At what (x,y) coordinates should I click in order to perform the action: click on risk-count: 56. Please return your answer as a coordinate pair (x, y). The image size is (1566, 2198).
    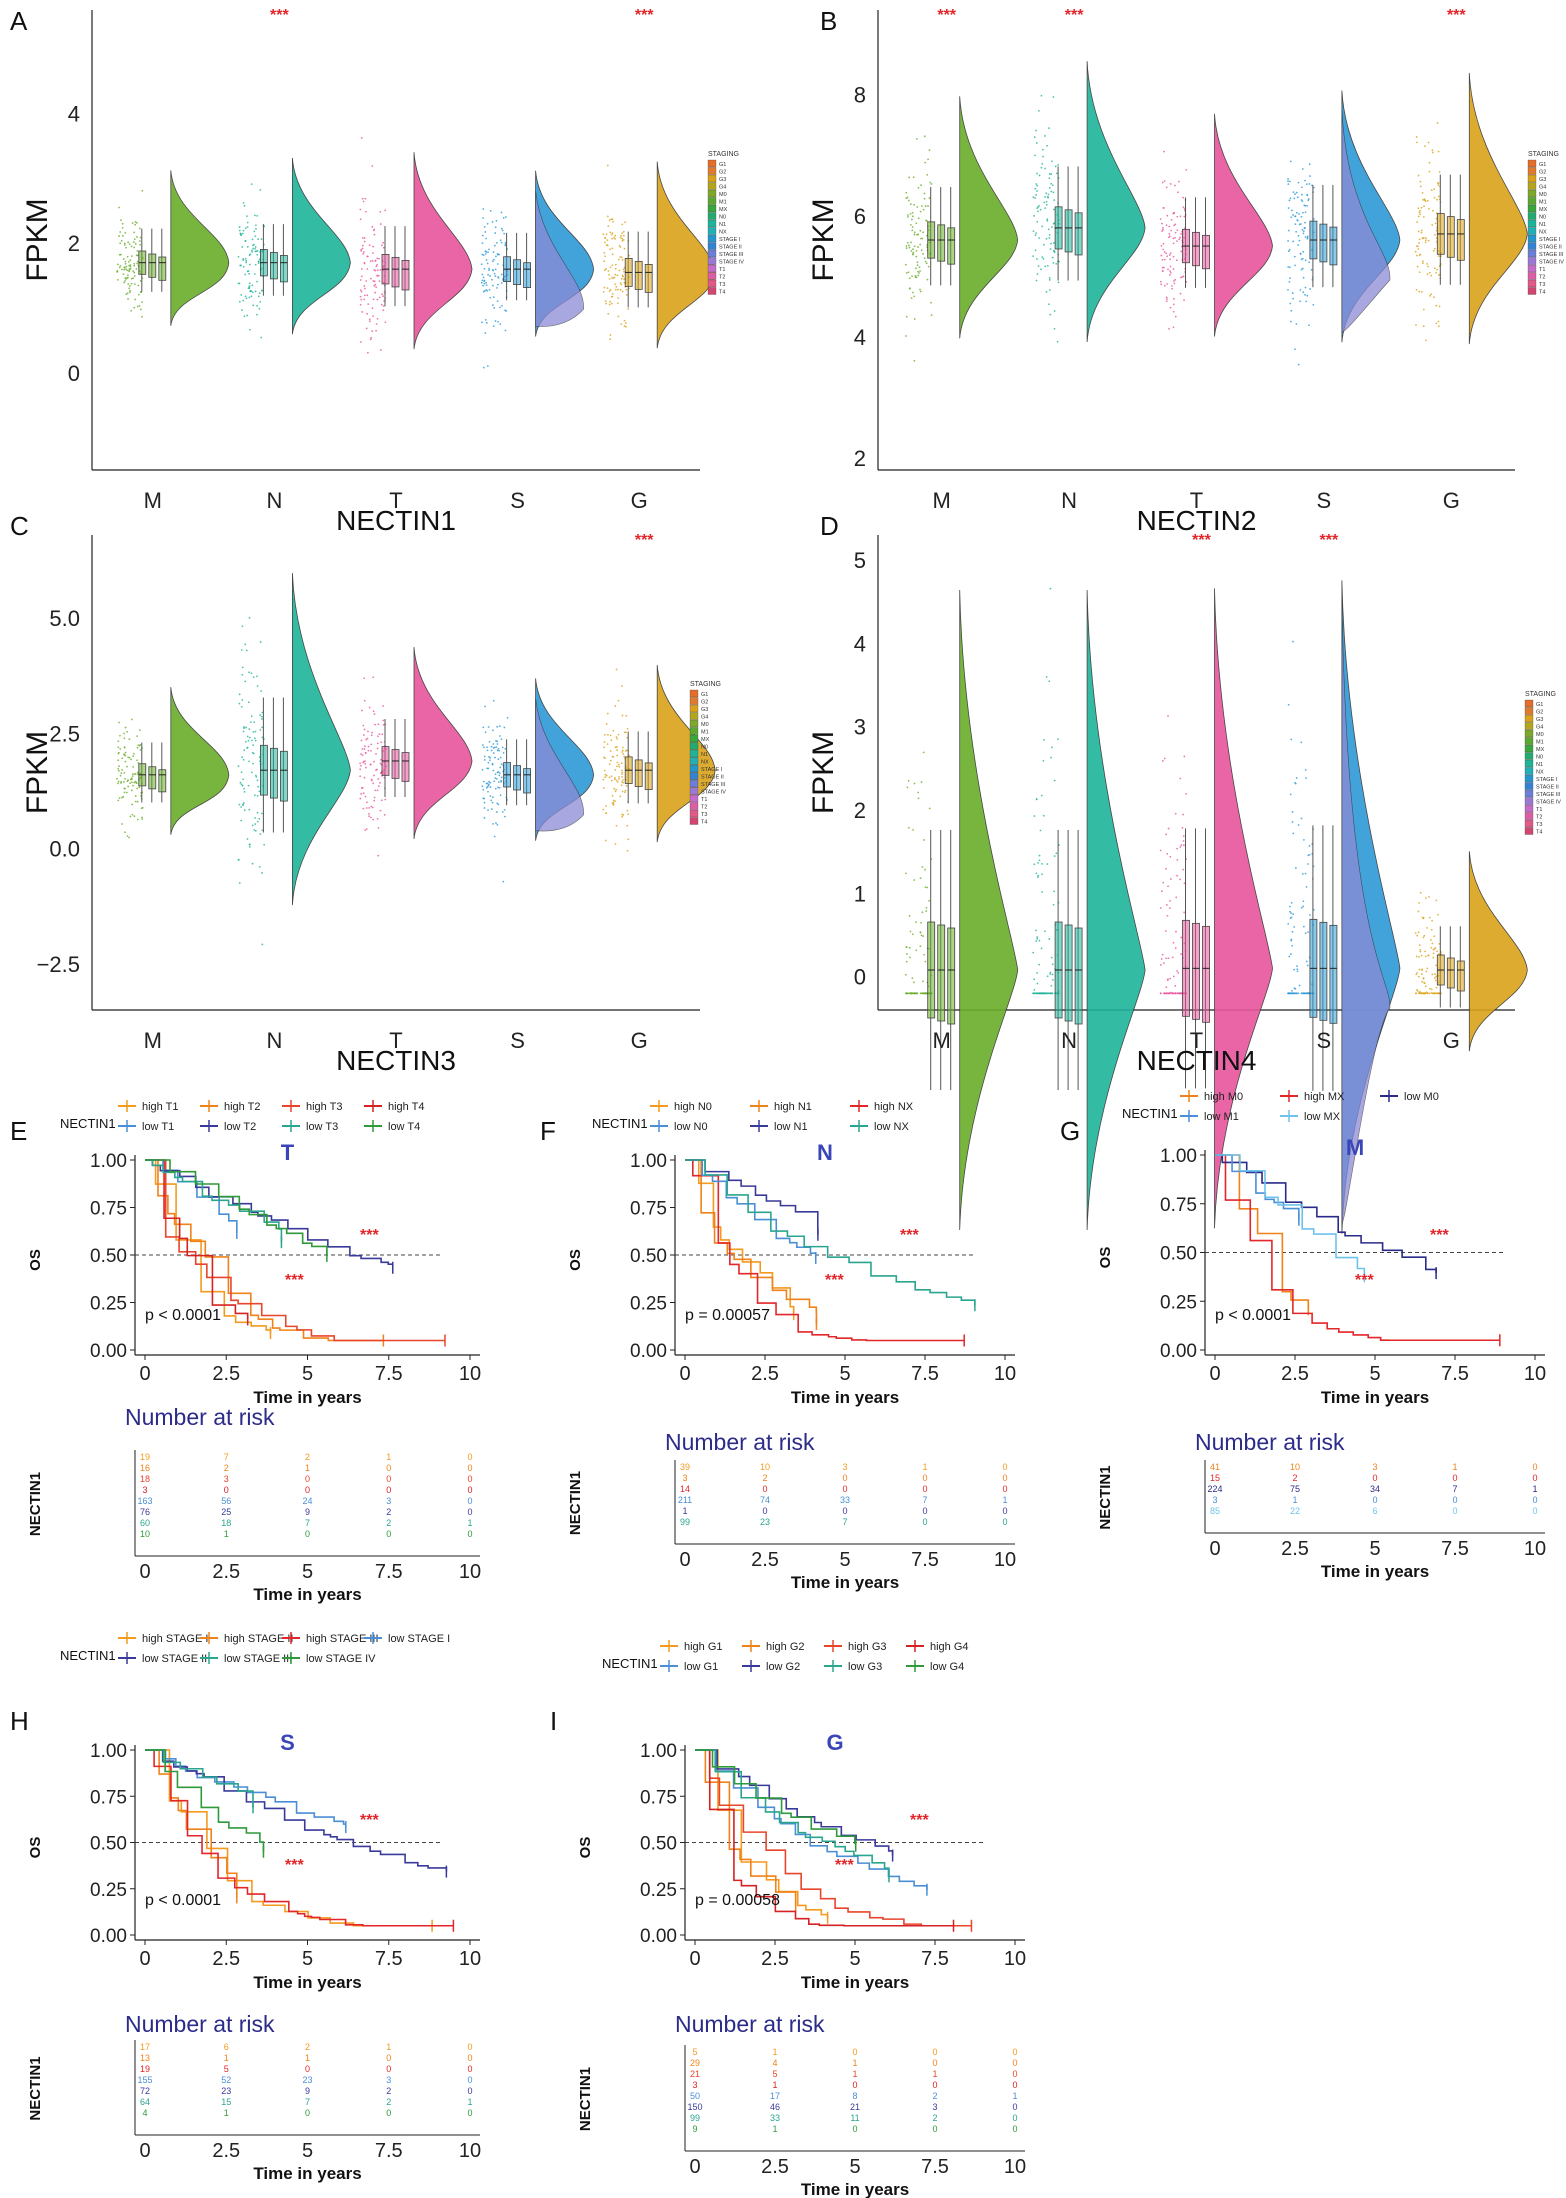
    Looking at the image, I should click on (226, 1501).